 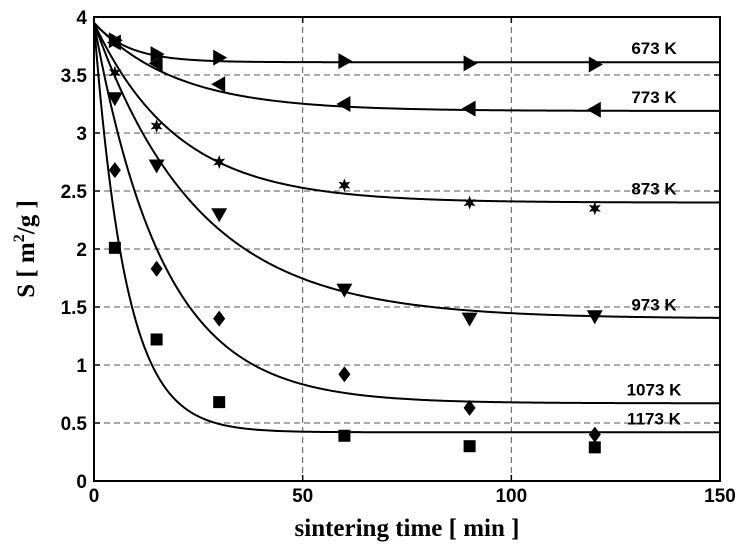 What do you see at coordinates (654, 418) in the screenshot?
I see `series-label: 1173 K` at bounding box center [654, 418].